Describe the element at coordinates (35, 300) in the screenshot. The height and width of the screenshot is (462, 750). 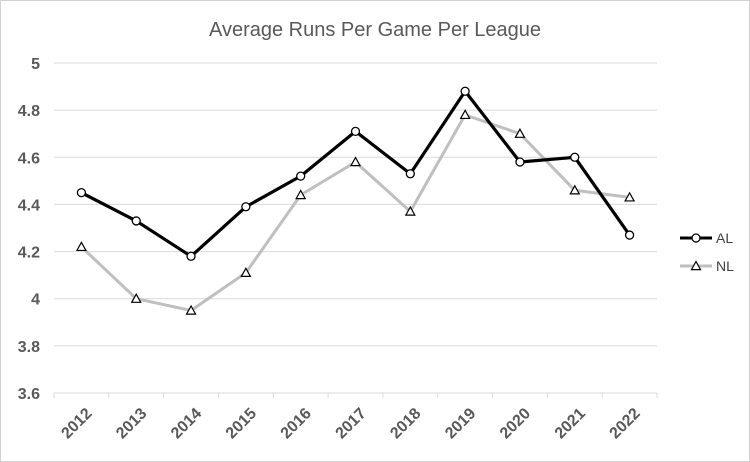
I see `y-tick-label: 4` at that location.